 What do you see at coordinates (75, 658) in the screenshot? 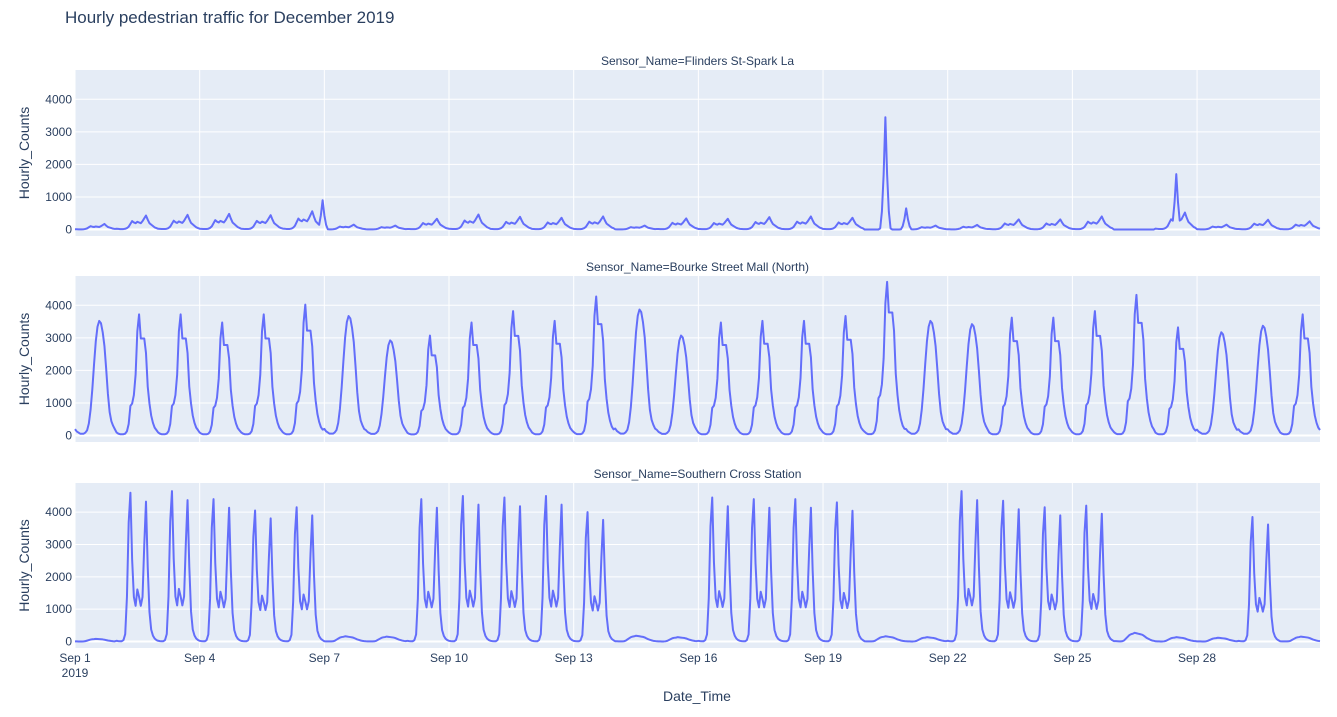
I see `x-tick-label: Sep 1` at bounding box center [75, 658].